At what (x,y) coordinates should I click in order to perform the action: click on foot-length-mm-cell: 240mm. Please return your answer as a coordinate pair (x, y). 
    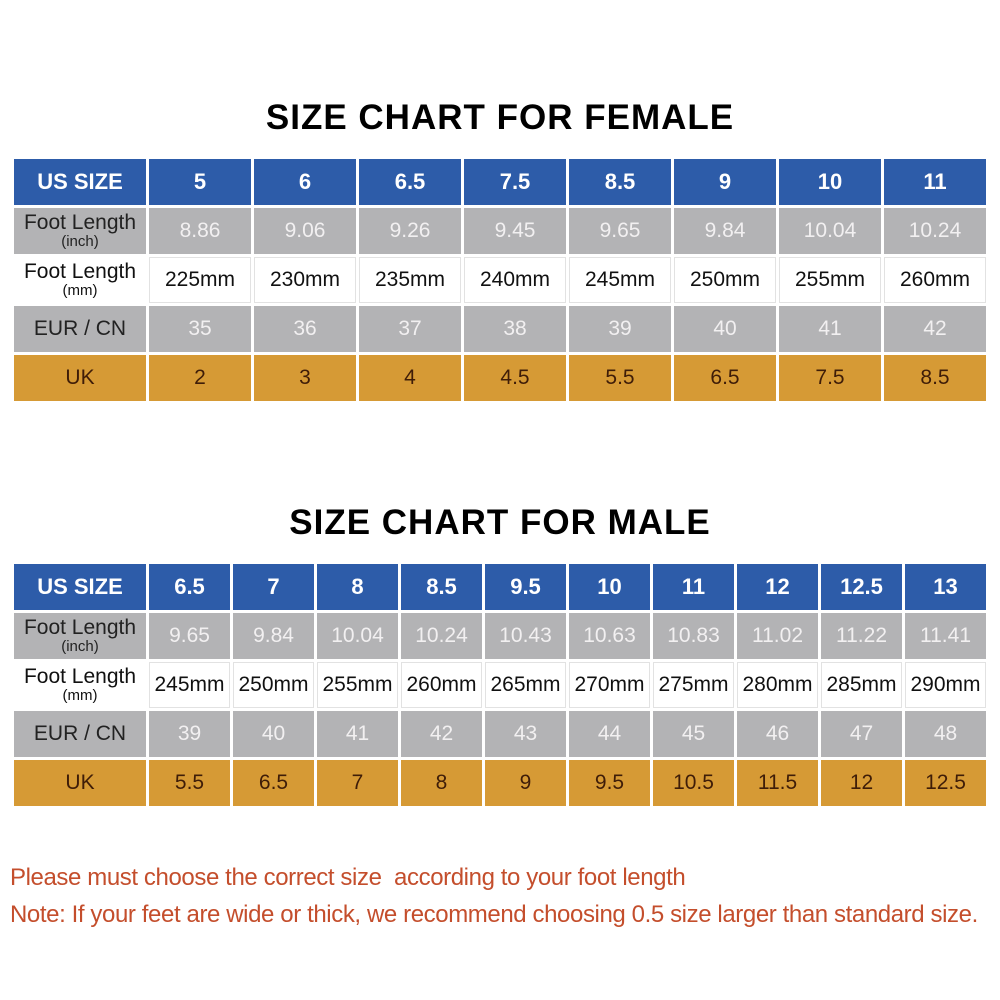
    Looking at the image, I should click on (515, 280).